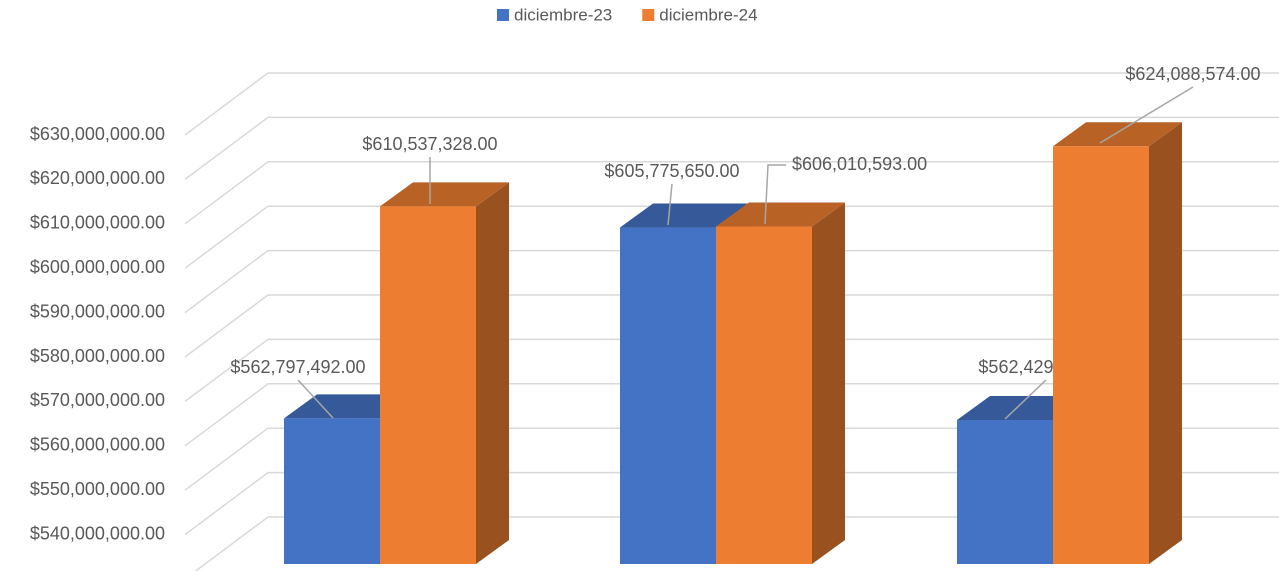 This screenshot has width=1279, height=571. I want to click on data-label: $605,775,650.00, so click(671, 171).